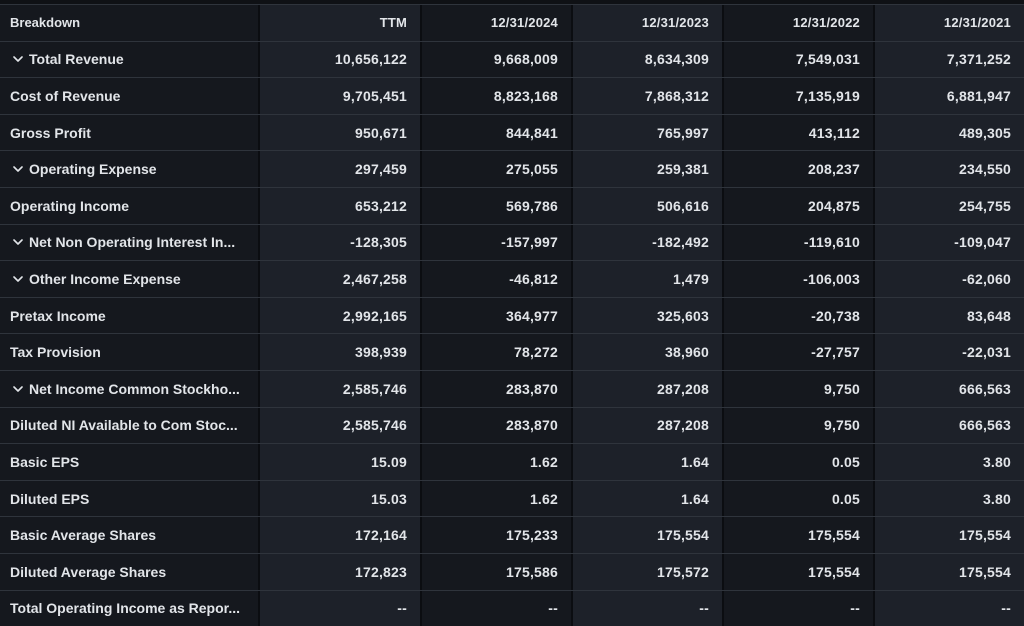 This screenshot has height=626, width=1024. What do you see at coordinates (646, 59) in the screenshot?
I see `value-cell: 8,634,309` at bounding box center [646, 59].